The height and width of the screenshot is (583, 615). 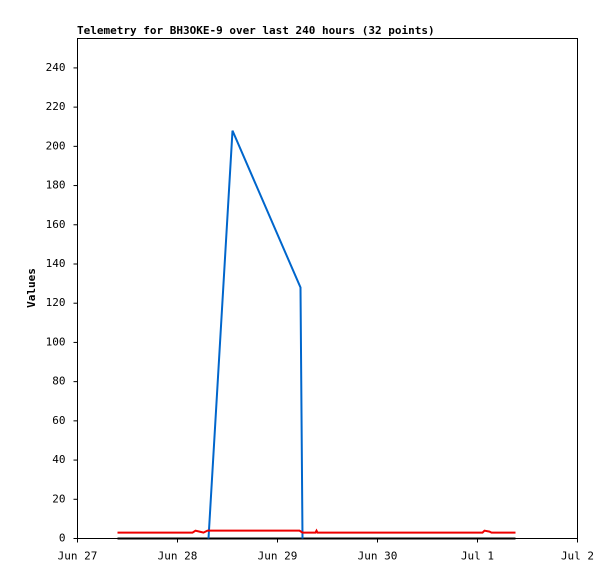 What do you see at coordinates (56, 263) in the screenshot?
I see `y-tick-label: 140` at bounding box center [56, 263].